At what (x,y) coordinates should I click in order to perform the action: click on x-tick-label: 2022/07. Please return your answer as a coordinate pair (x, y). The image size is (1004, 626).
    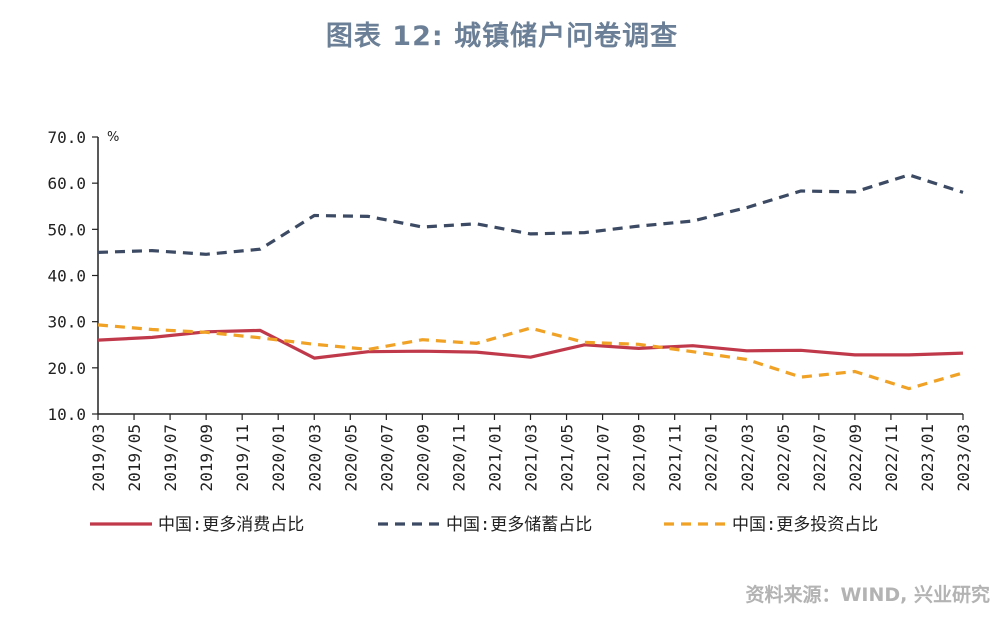
    Looking at the image, I should click on (819, 457).